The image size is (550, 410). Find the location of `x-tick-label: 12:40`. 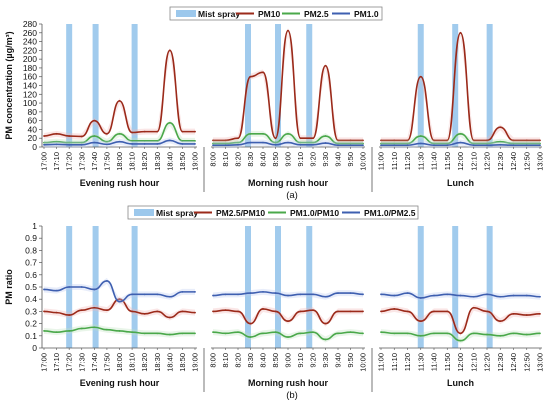

x-tick-label: 12:40 is located at coordinates (513, 362).